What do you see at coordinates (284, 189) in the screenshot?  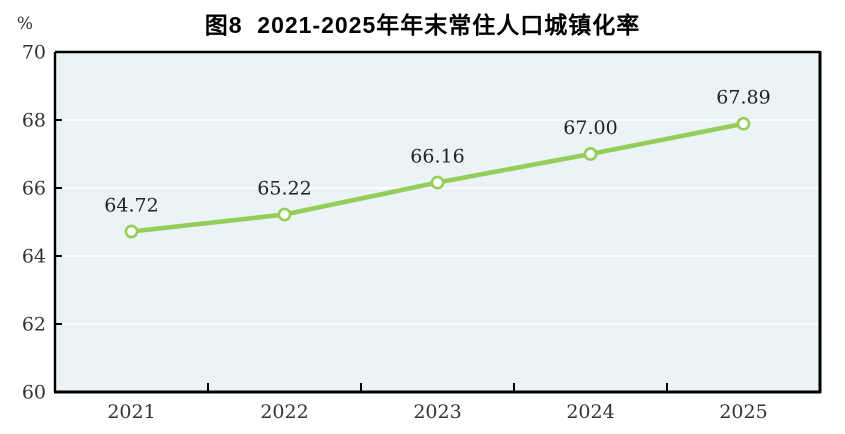 I see `data-label-2022: 65.22` at bounding box center [284, 189].